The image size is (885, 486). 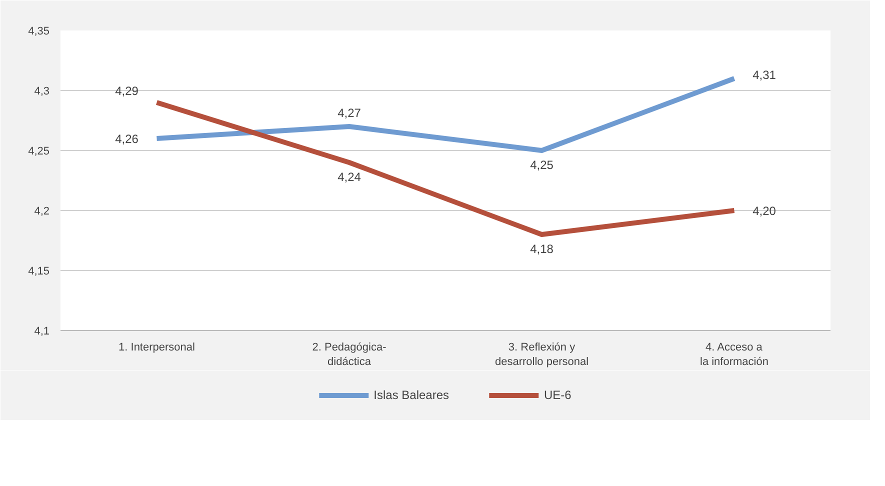 I want to click on y-tick-label: 4,25, so click(x=39, y=152).